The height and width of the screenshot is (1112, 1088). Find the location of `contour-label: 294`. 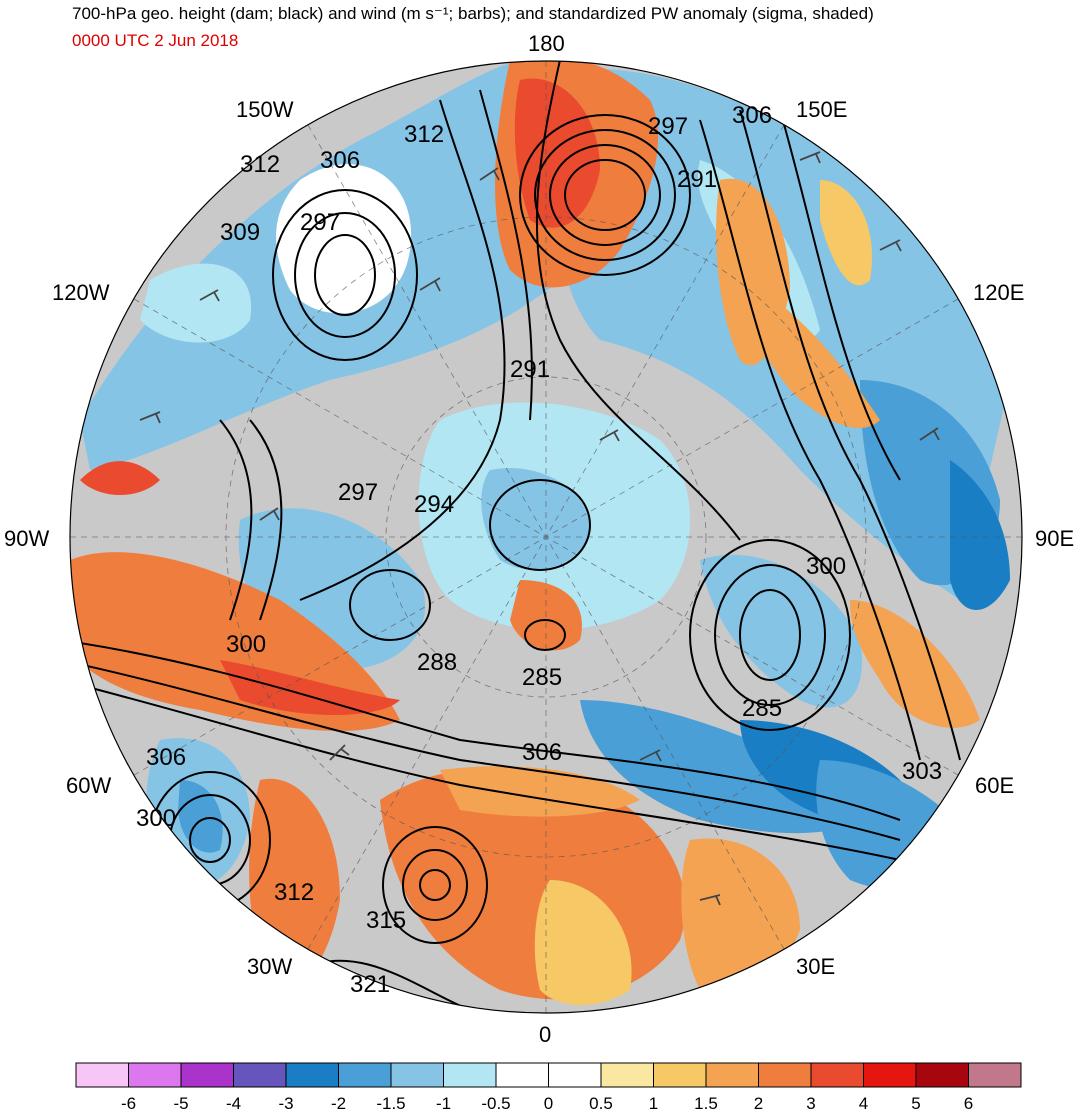

contour-label: 294 is located at coordinates (434, 504).